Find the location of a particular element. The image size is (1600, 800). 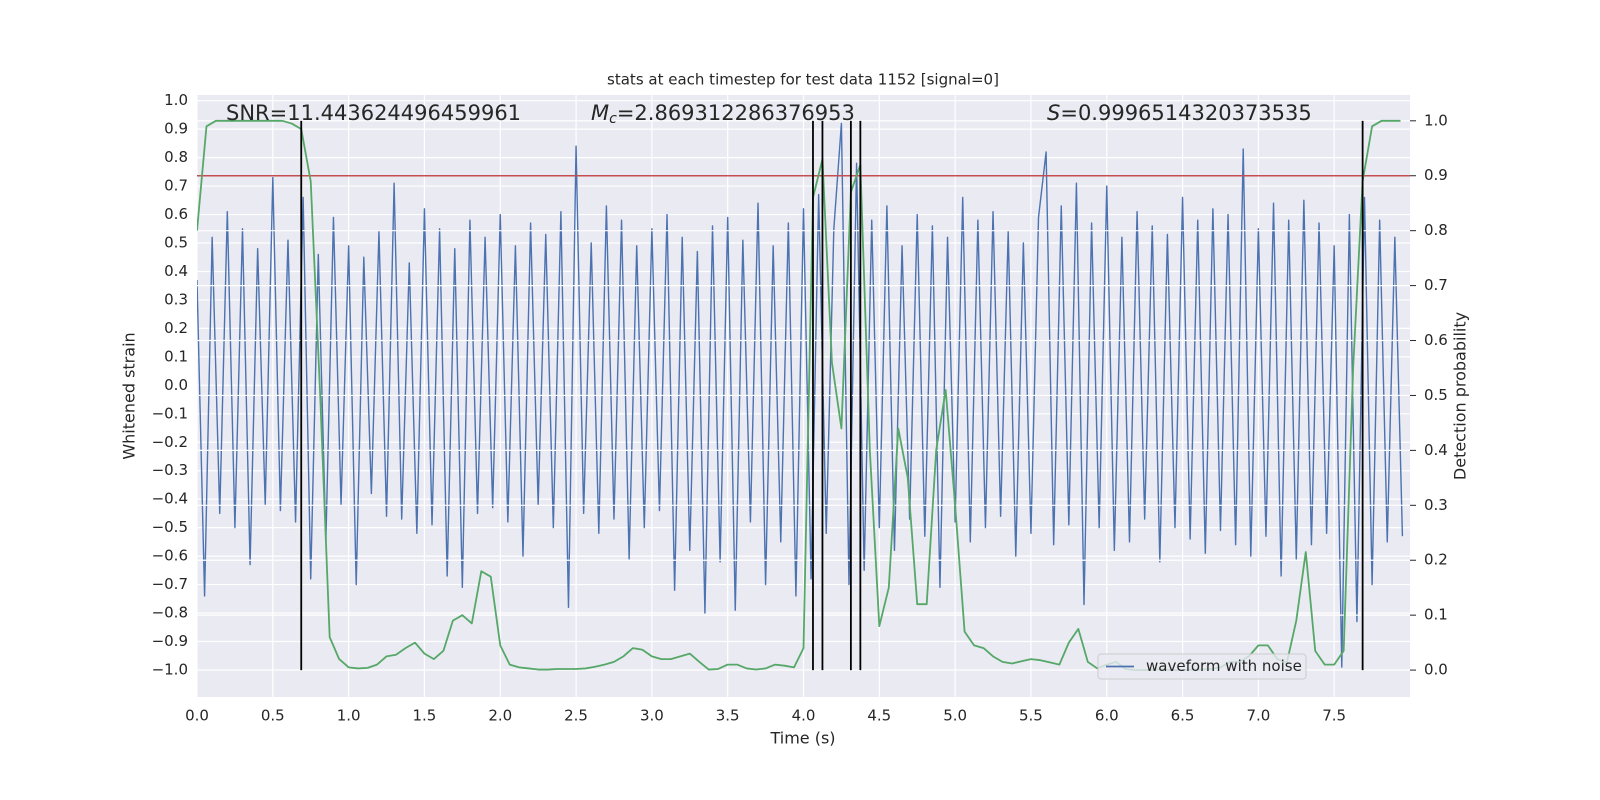

y2-tick-label: 0.8 is located at coordinates (1436, 230).